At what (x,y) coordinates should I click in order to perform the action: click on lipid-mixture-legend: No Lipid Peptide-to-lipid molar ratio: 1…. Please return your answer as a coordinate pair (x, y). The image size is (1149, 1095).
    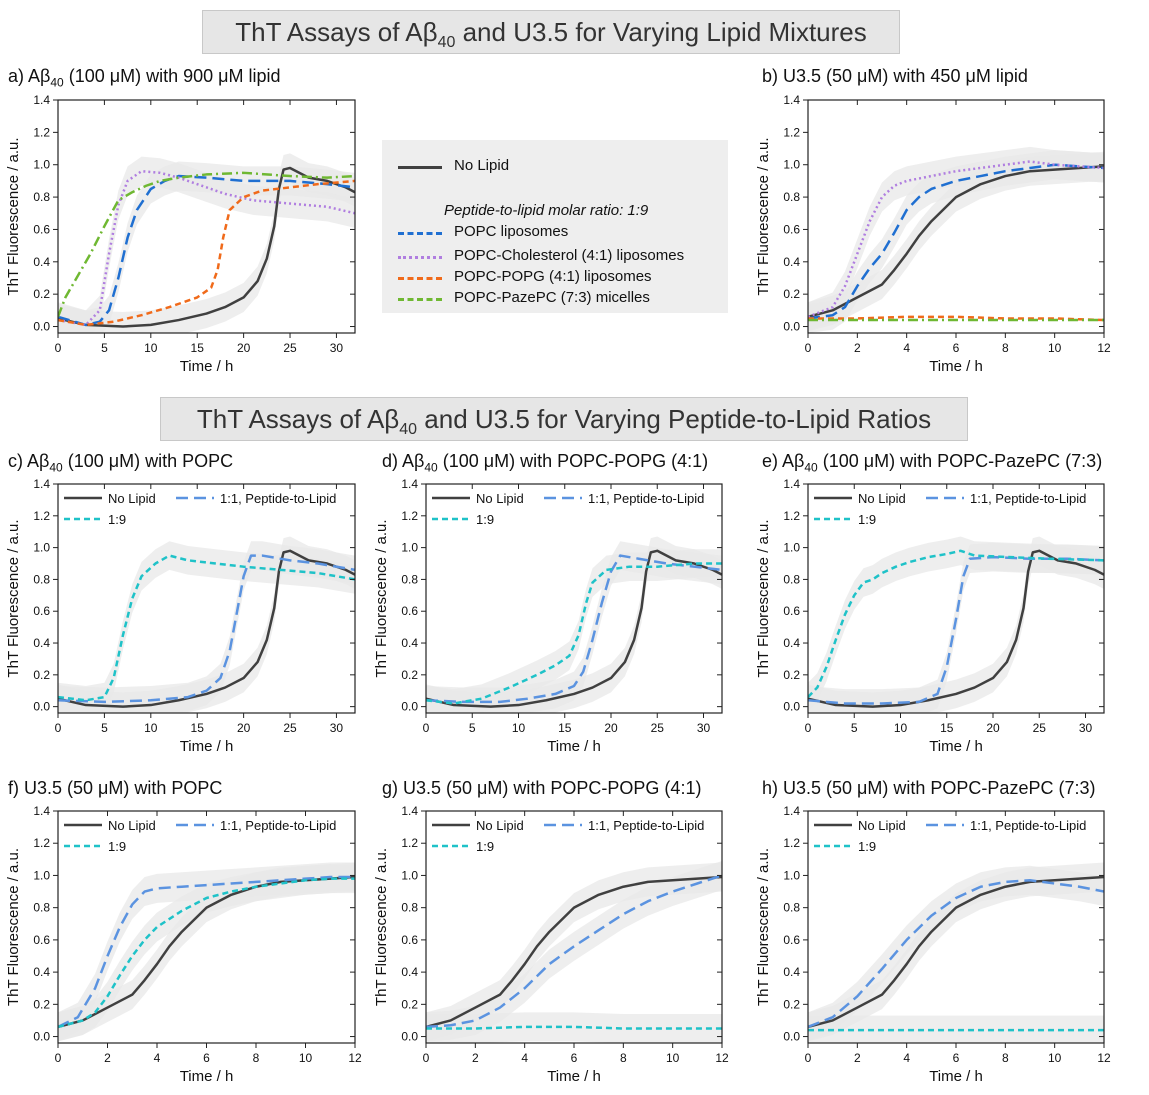
    Looking at the image, I should click on (555, 226).